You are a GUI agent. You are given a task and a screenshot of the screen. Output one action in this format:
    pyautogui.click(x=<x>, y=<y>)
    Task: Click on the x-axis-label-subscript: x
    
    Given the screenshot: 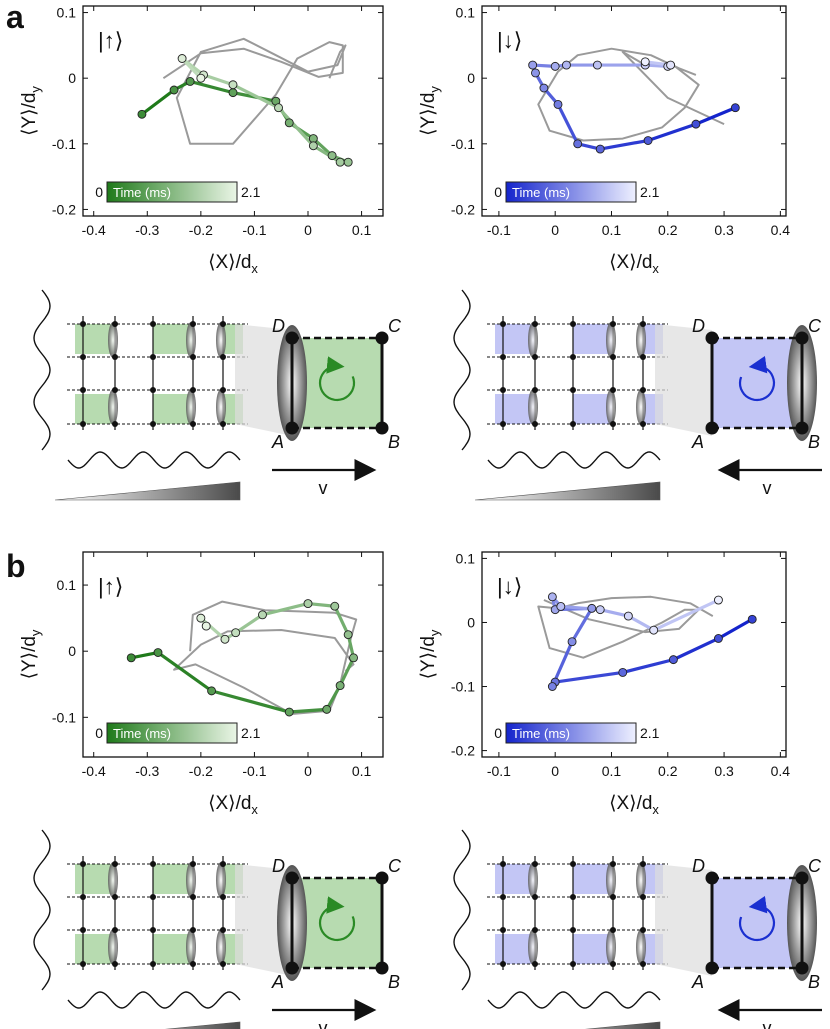 What is the action you would take?
    pyautogui.click(x=655, y=268)
    